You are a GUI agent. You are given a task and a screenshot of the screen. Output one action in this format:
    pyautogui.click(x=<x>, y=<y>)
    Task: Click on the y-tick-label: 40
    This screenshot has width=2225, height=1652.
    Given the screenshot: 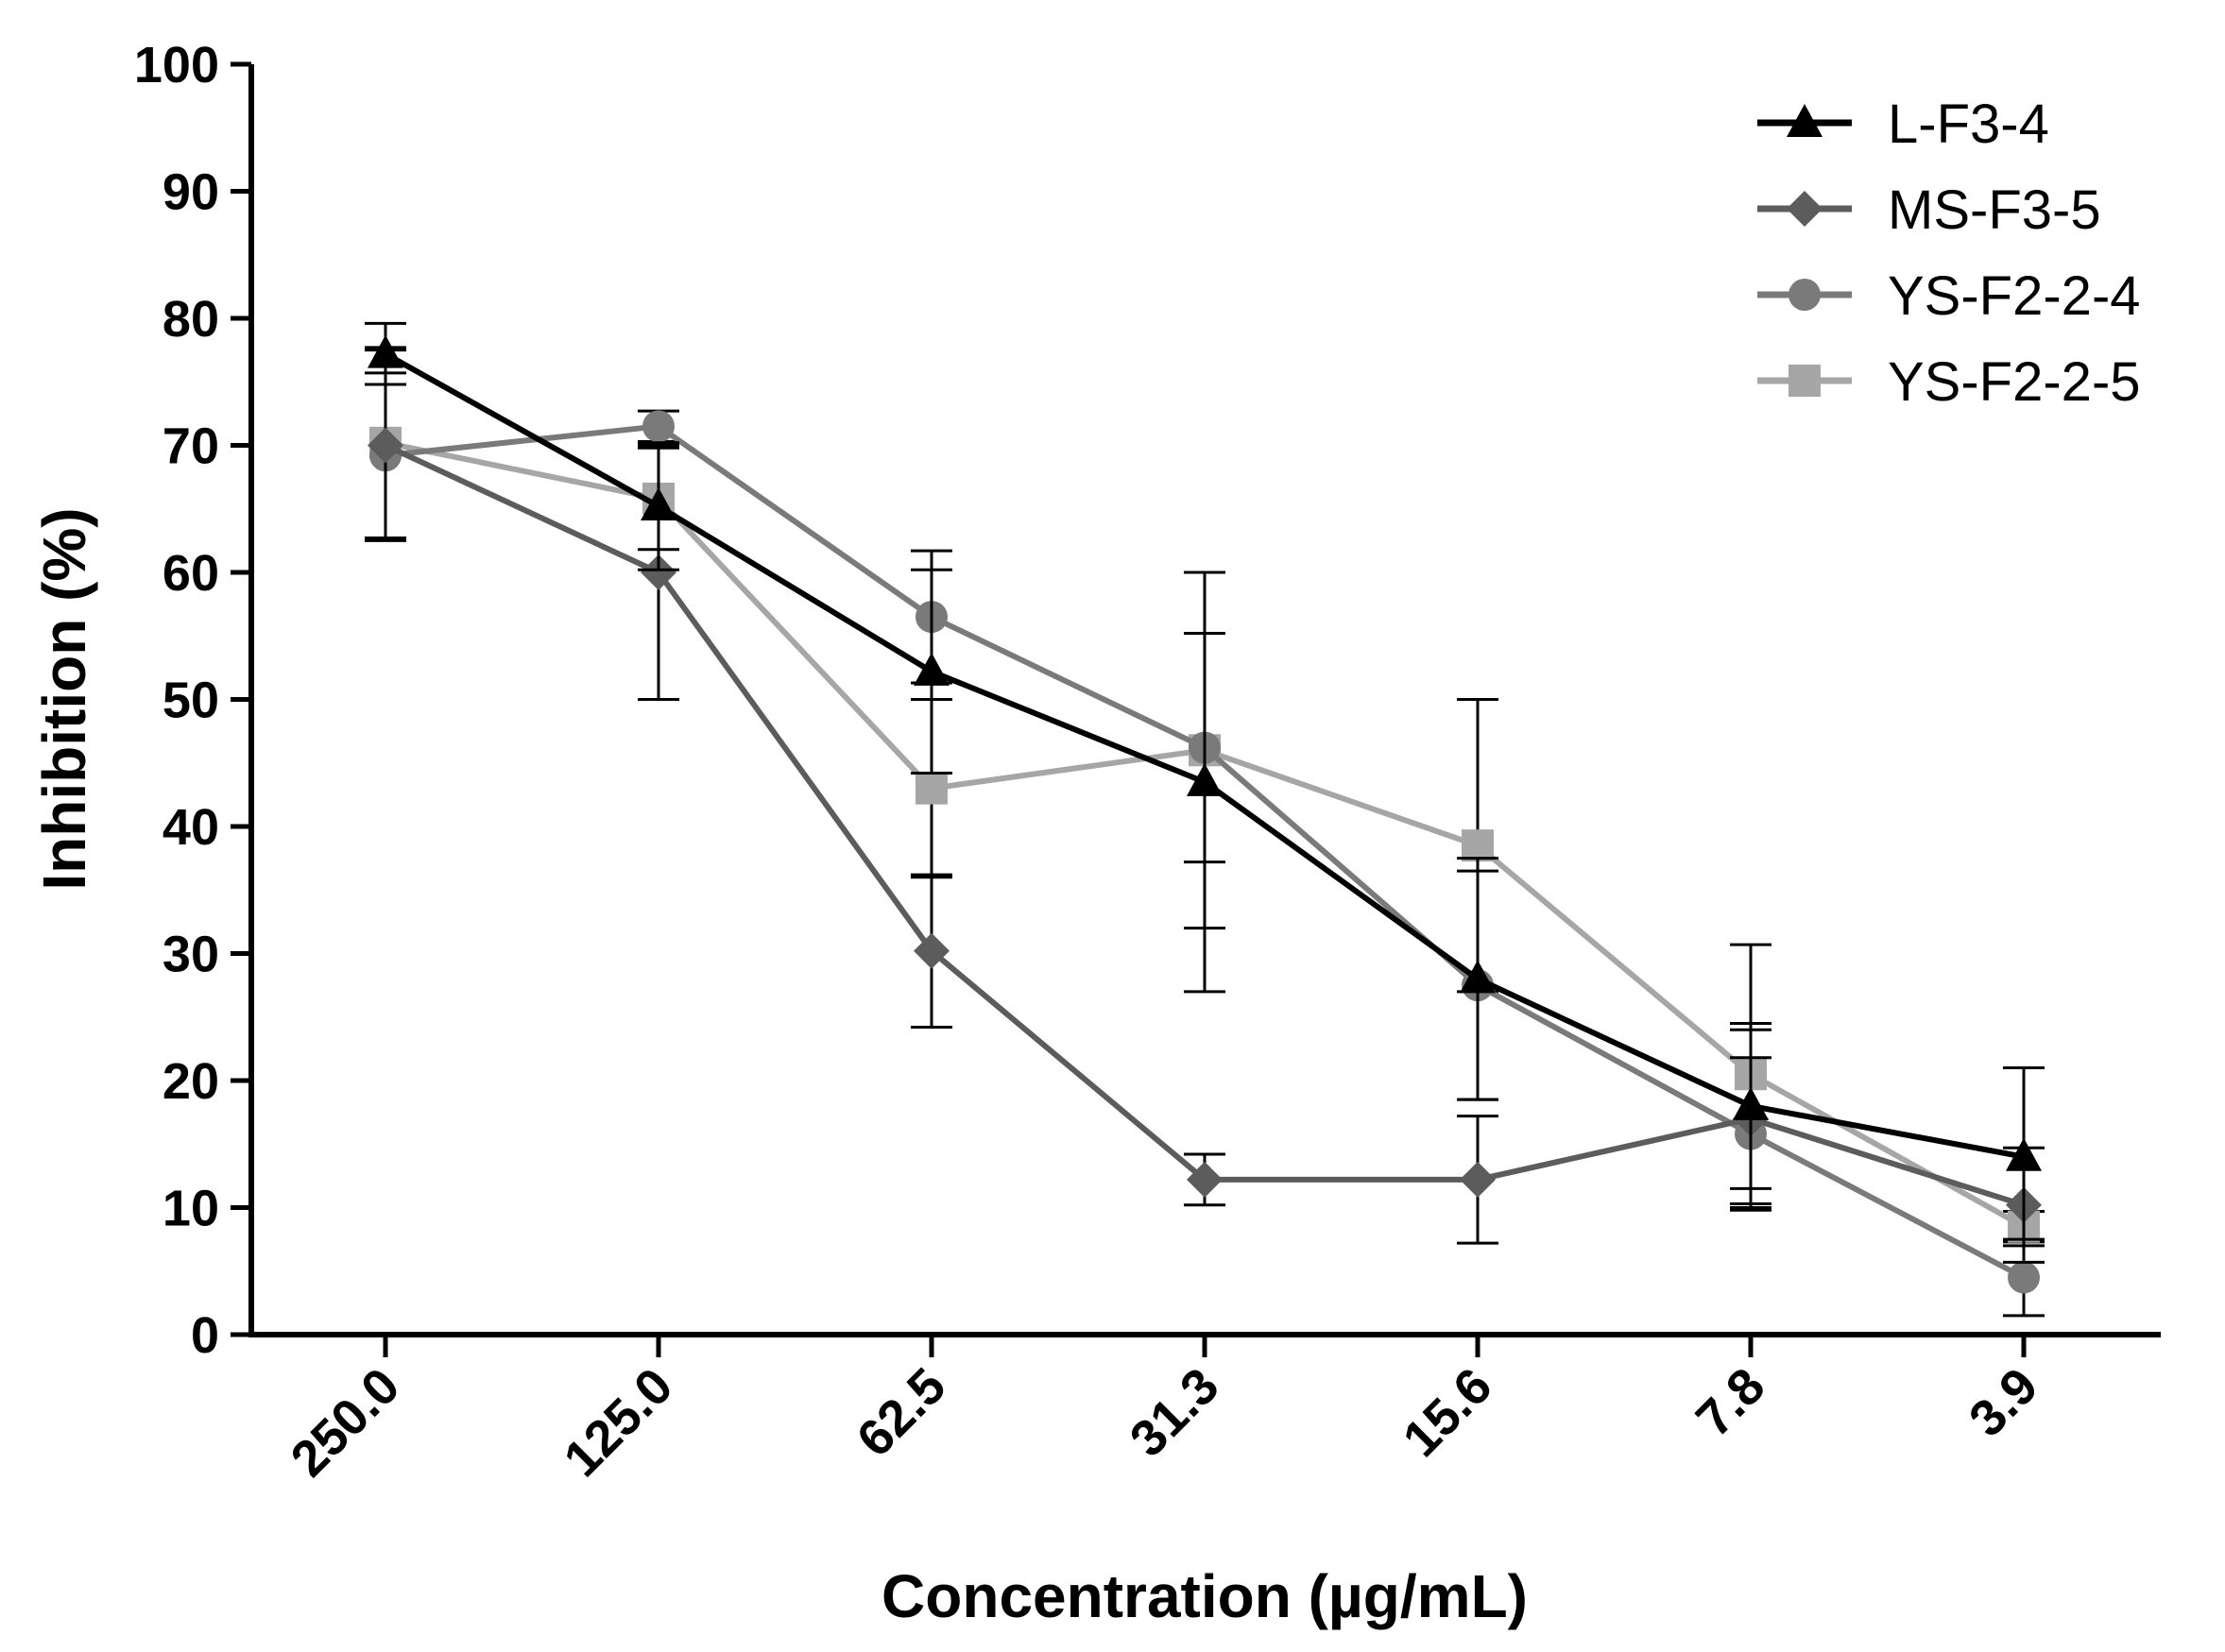 What is the action you would take?
    pyautogui.click(x=191, y=827)
    